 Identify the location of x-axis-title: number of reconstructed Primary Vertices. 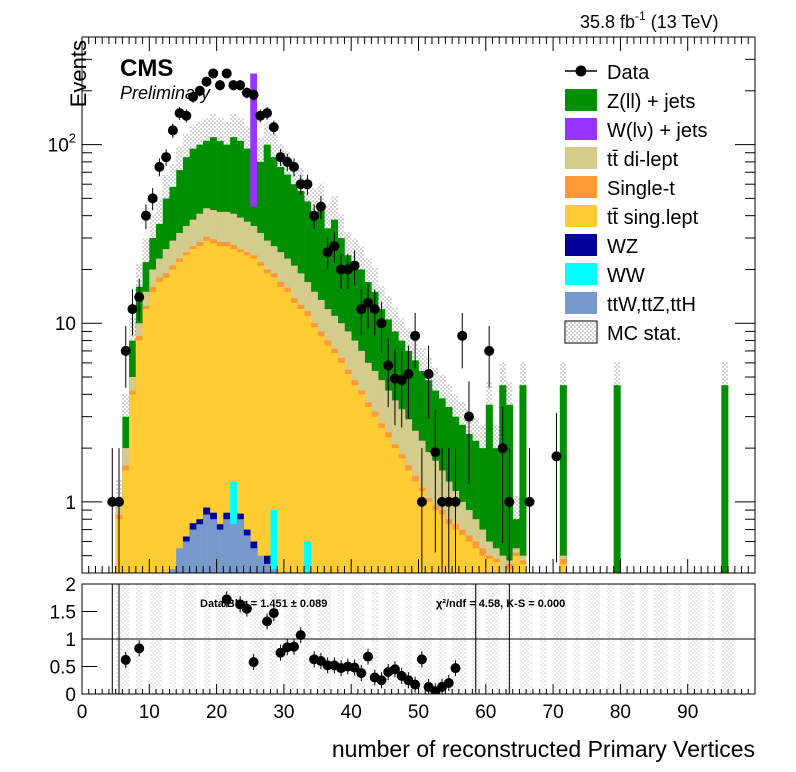
(543, 749).